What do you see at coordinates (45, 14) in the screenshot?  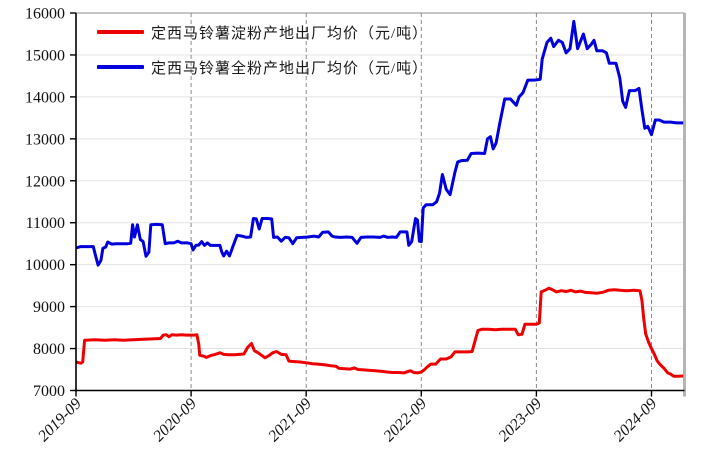 I see `y-tick-label: 16000` at bounding box center [45, 14].